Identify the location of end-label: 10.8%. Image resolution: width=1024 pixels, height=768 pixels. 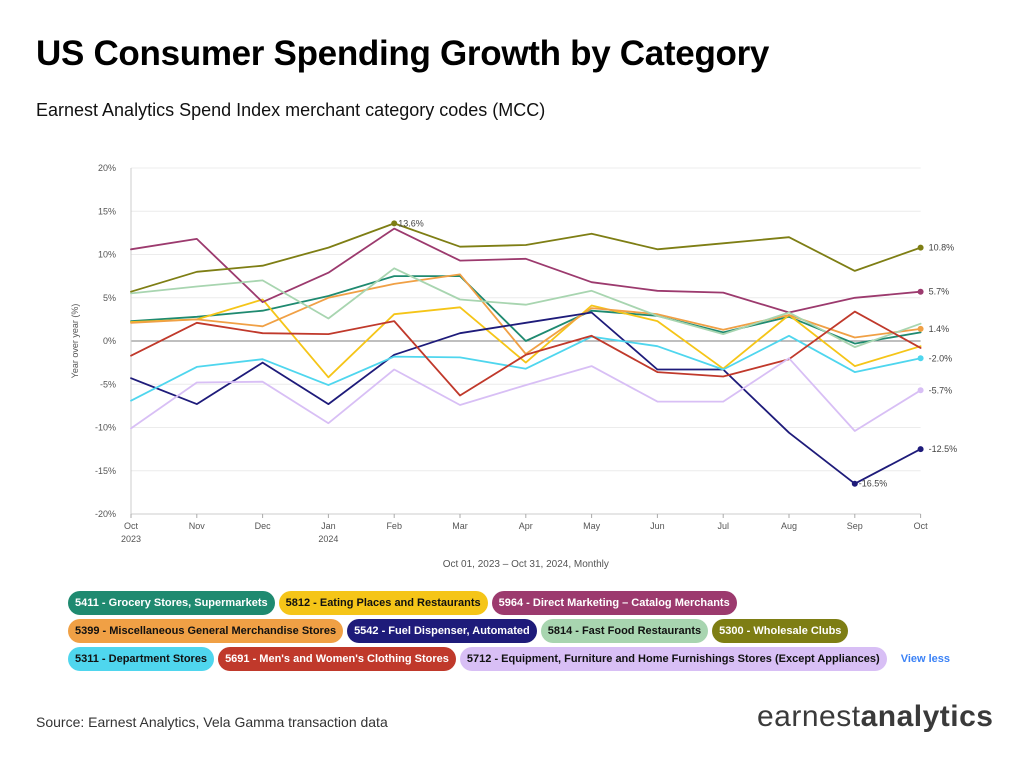
(942, 248).